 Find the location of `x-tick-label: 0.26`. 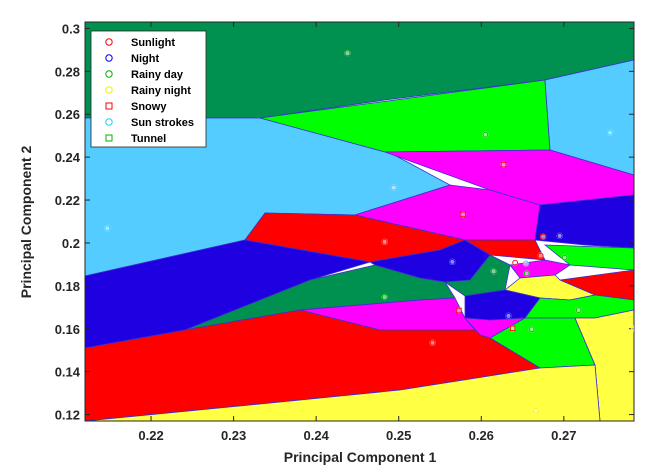

x-tick-label: 0.26 is located at coordinates (481, 435).